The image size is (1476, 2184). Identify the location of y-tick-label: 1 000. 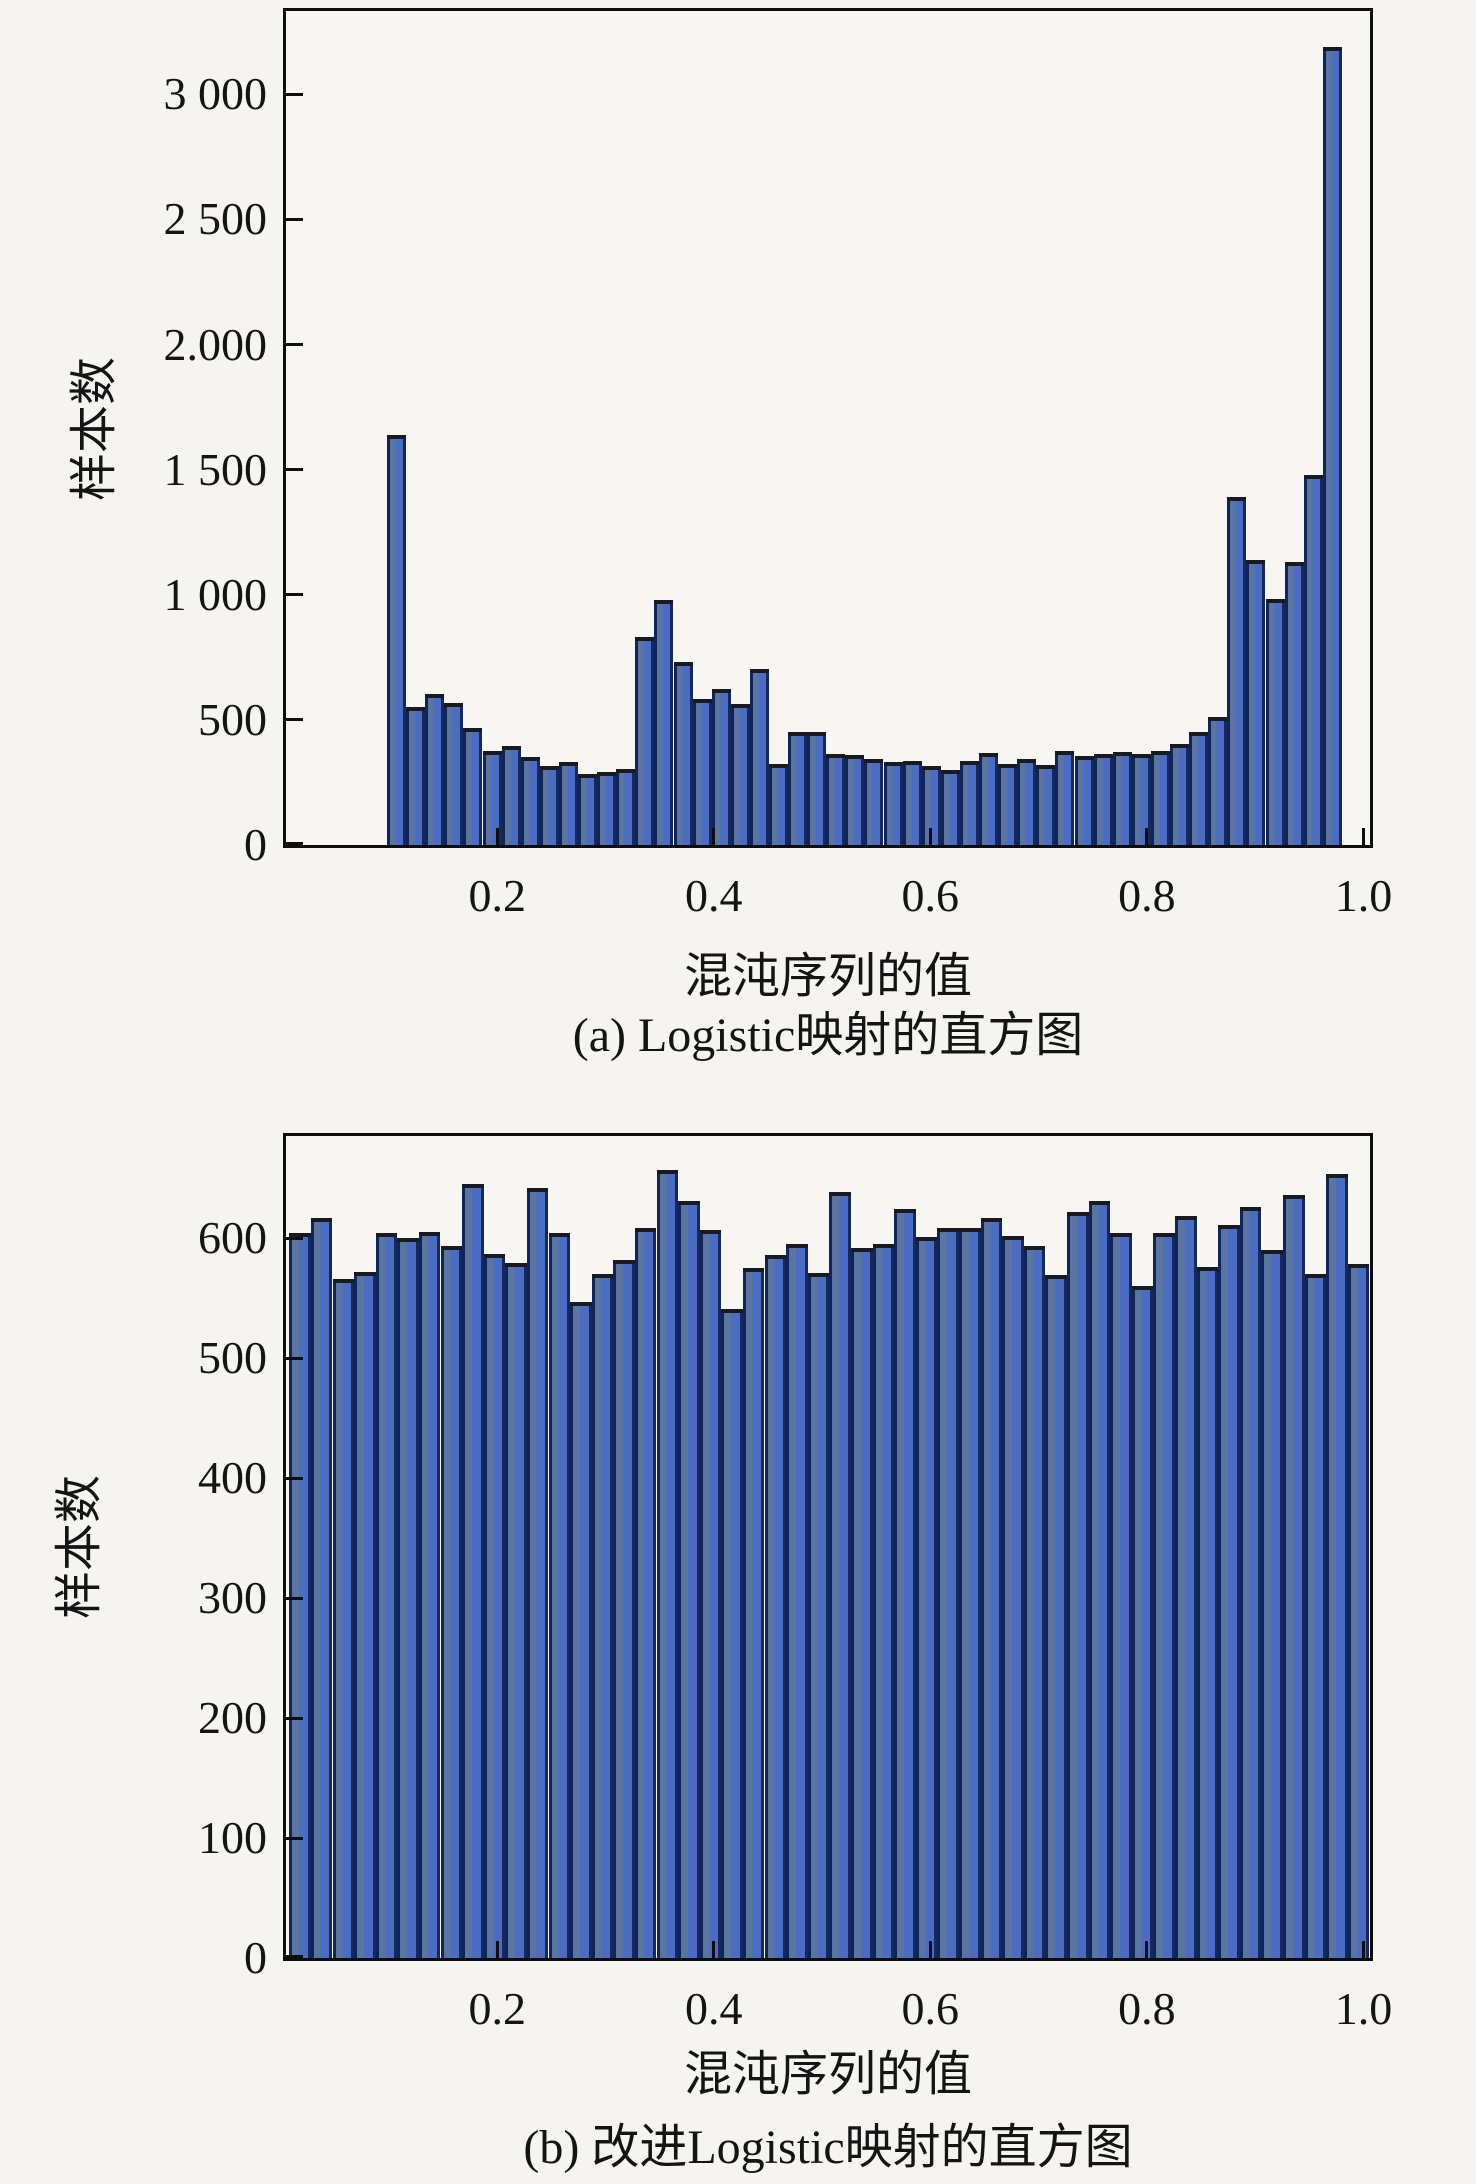
(215, 594).